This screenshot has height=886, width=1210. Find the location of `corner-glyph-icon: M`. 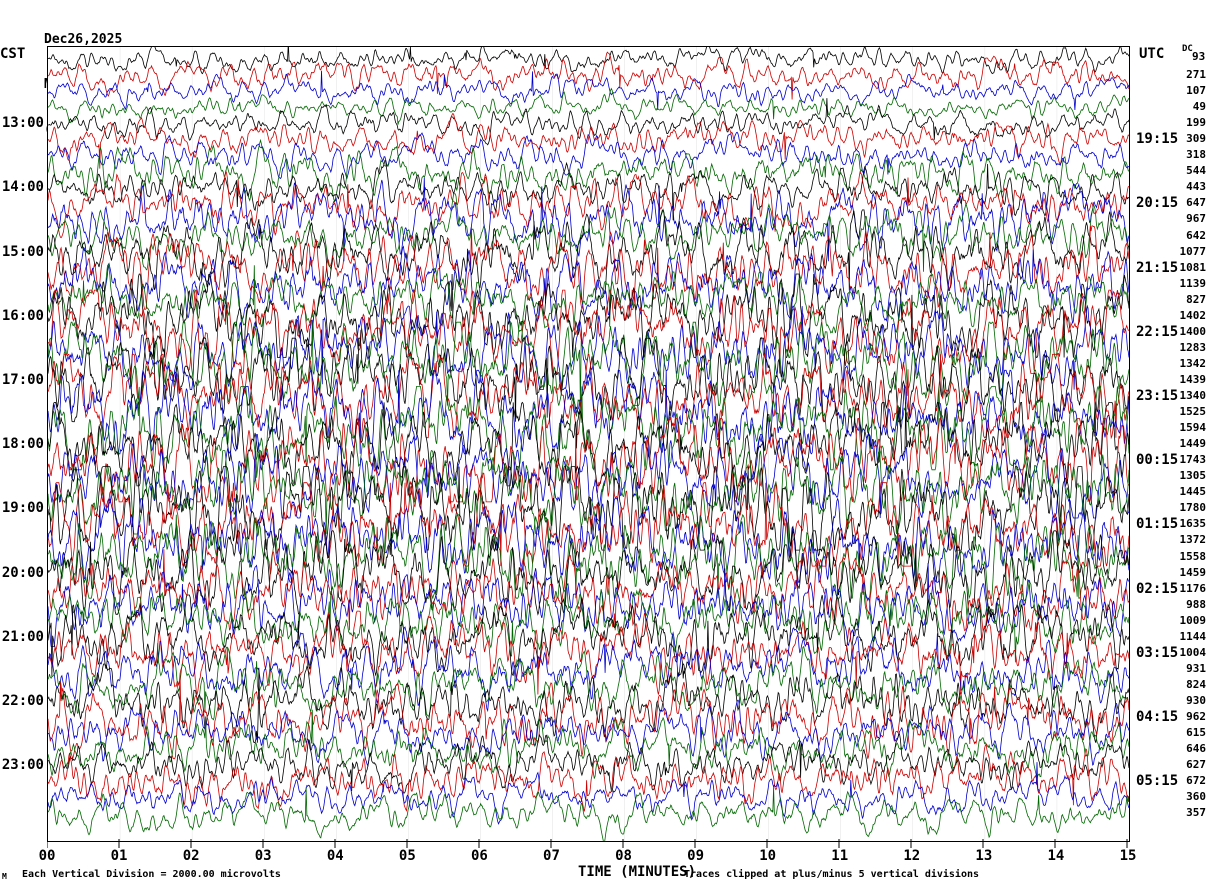

corner-glyph-icon: M is located at coordinates (4, 876).